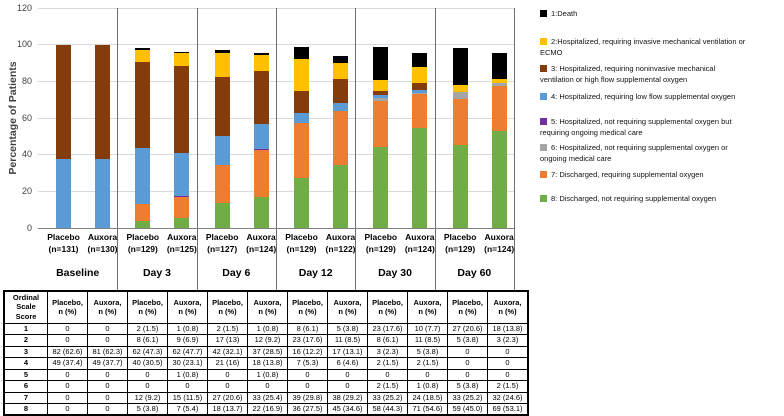 The image size is (784, 416). I want to click on table-cell: 30 (23.1), so click(187, 363).